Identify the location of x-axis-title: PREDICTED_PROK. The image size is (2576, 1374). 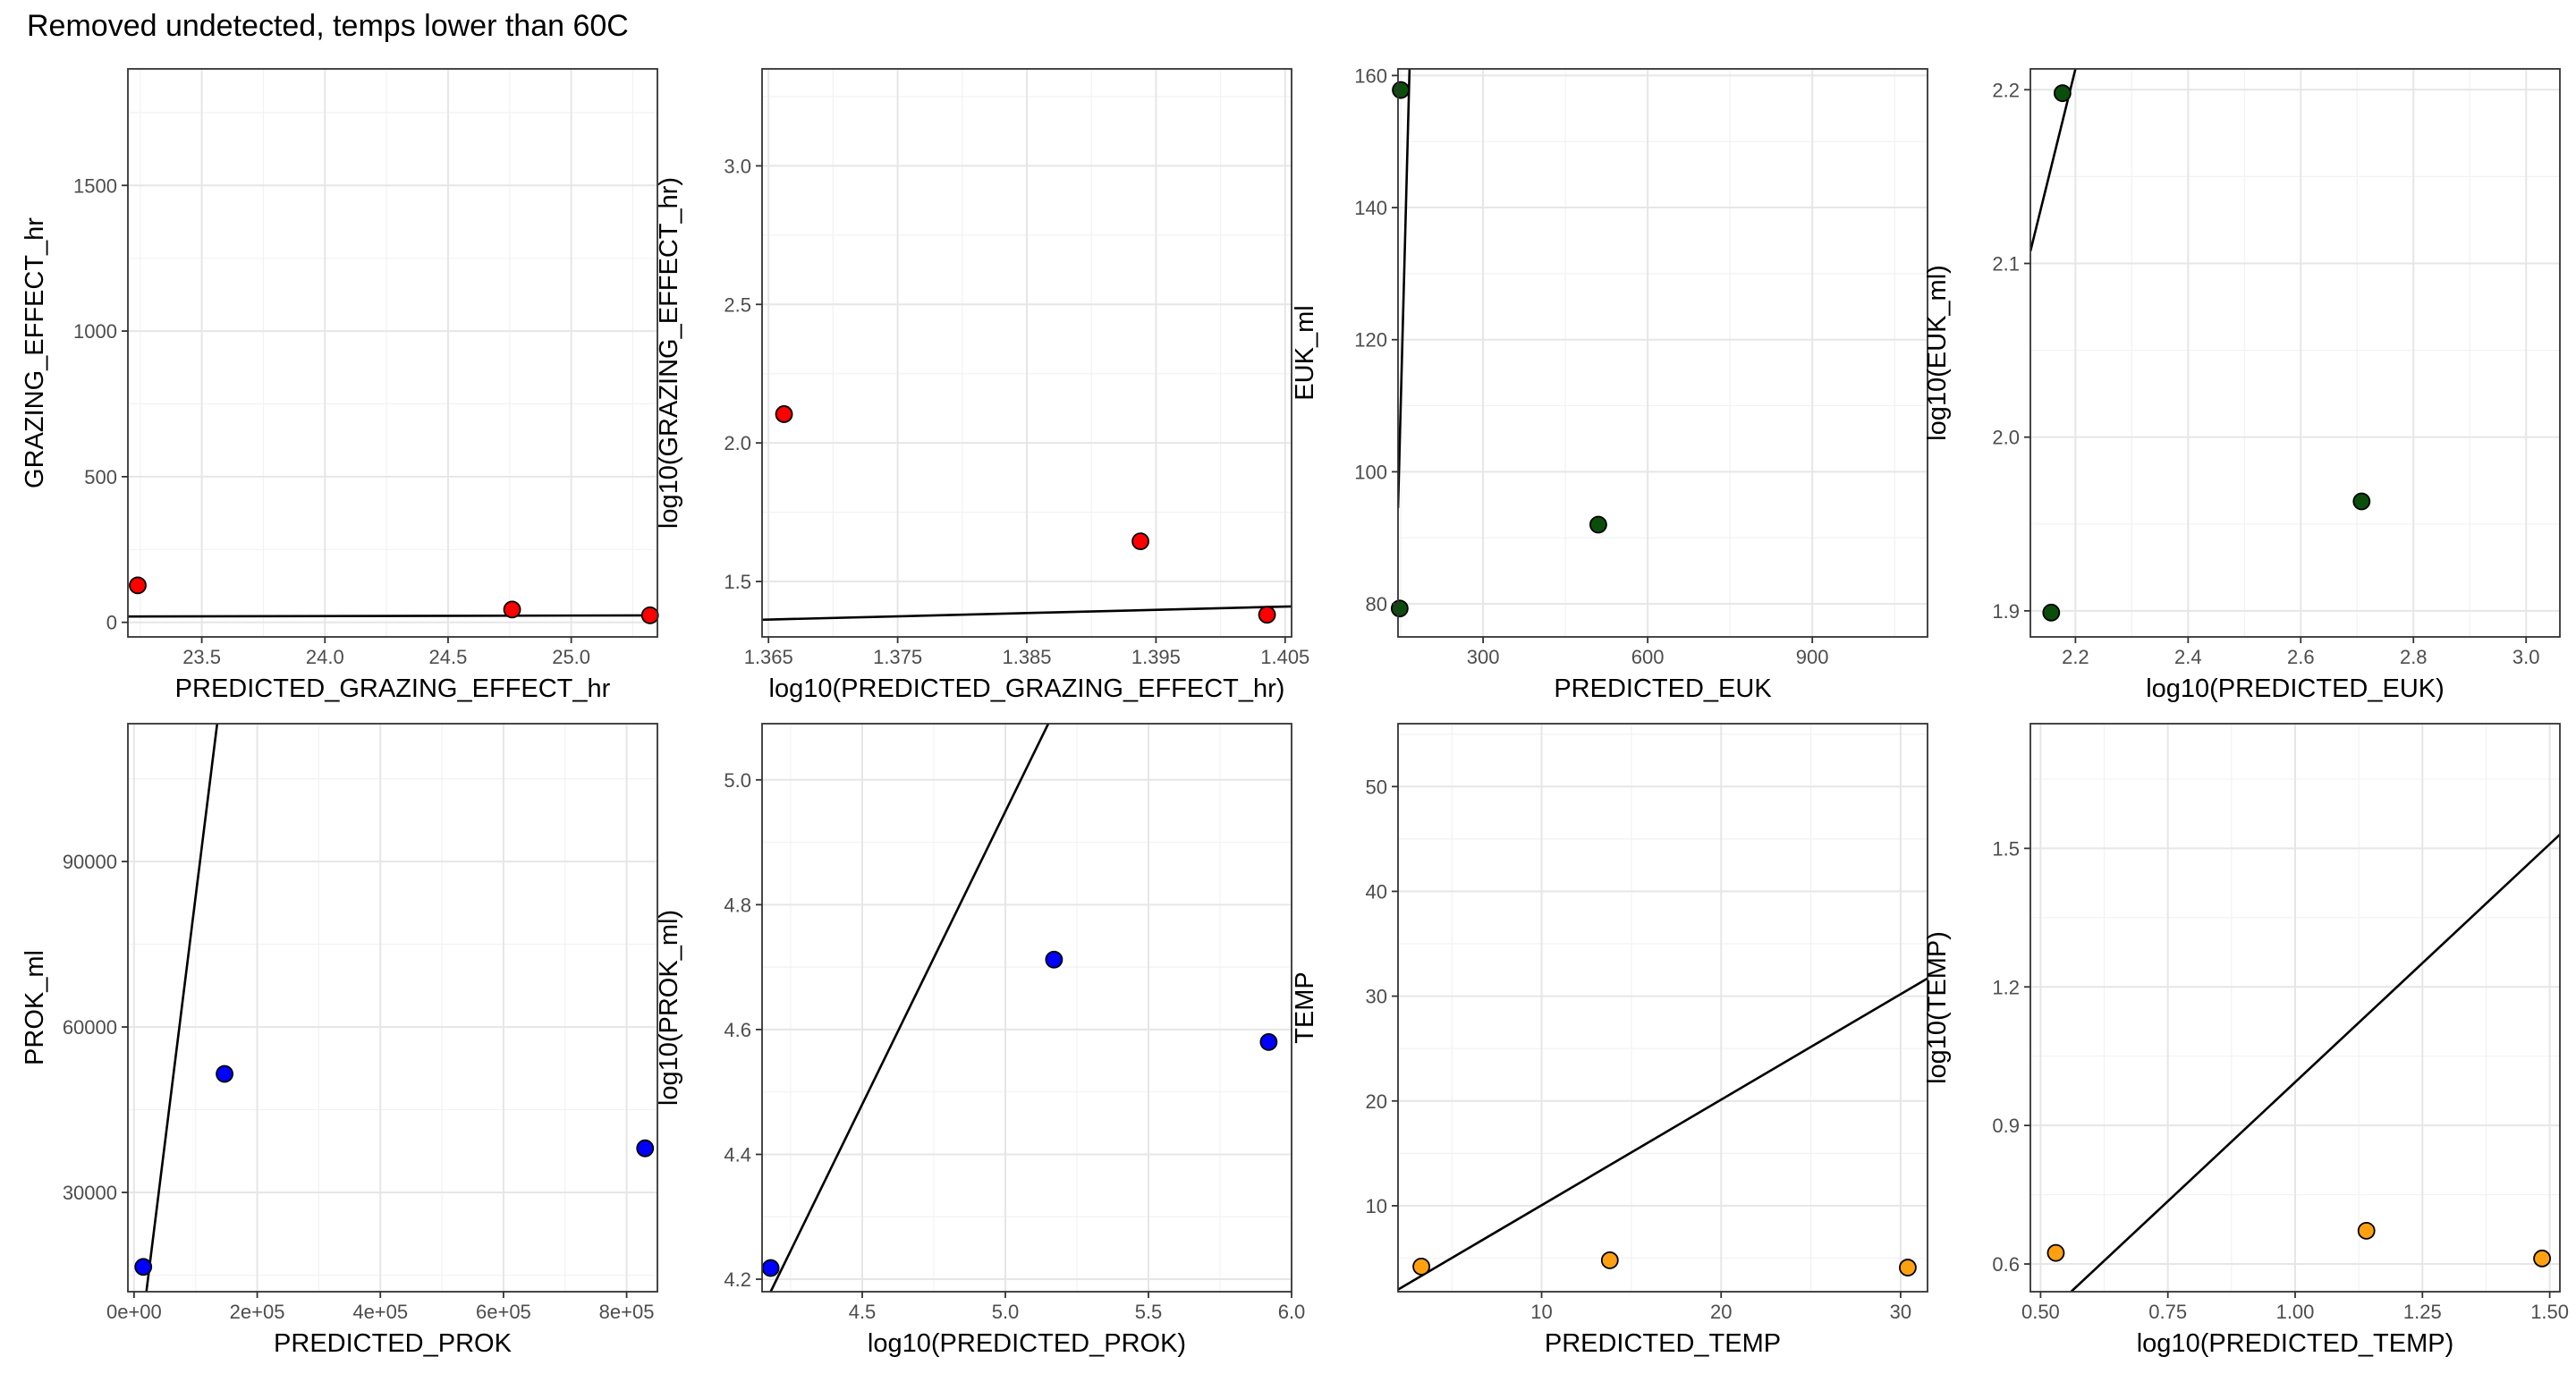
(393, 1343).